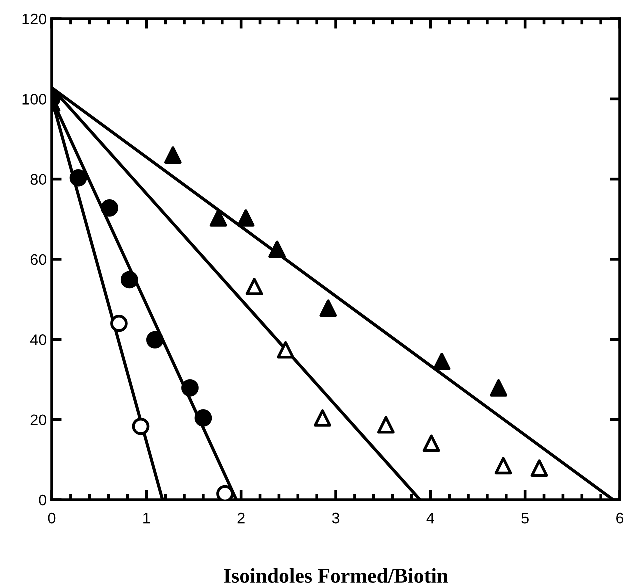 The width and height of the screenshot is (631, 588). Describe the element at coordinates (38, 180) in the screenshot. I see `y-tick-label: 80` at that location.